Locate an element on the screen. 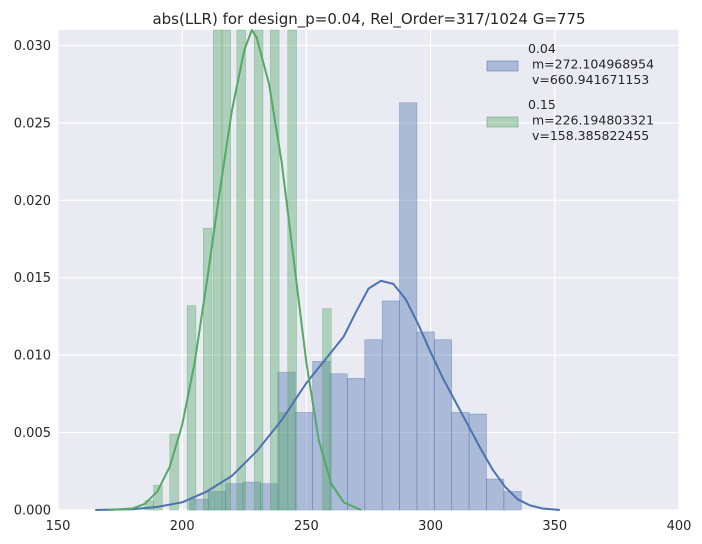  x-tick-label: 400 is located at coordinates (679, 526).